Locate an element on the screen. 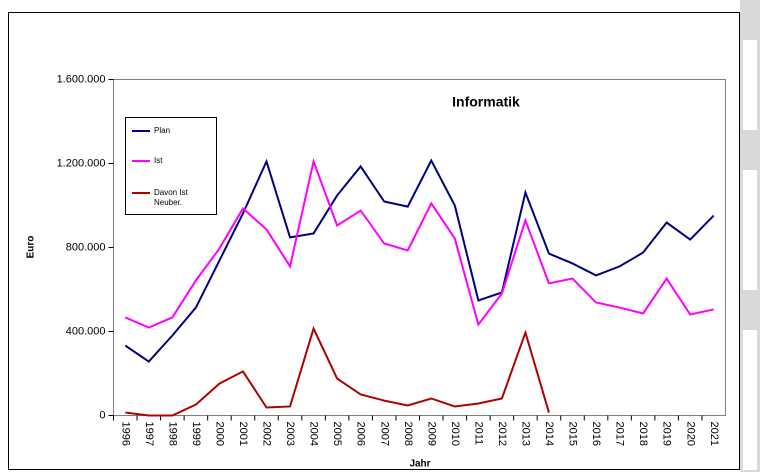 The width and height of the screenshot is (760, 472). x-tick-label: 2011 is located at coordinates (478, 434).